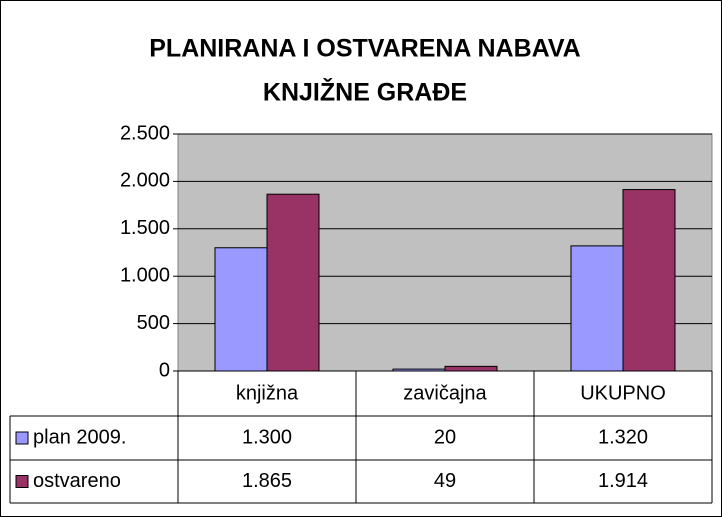  I want to click on table-value: 1.320, so click(623, 437).